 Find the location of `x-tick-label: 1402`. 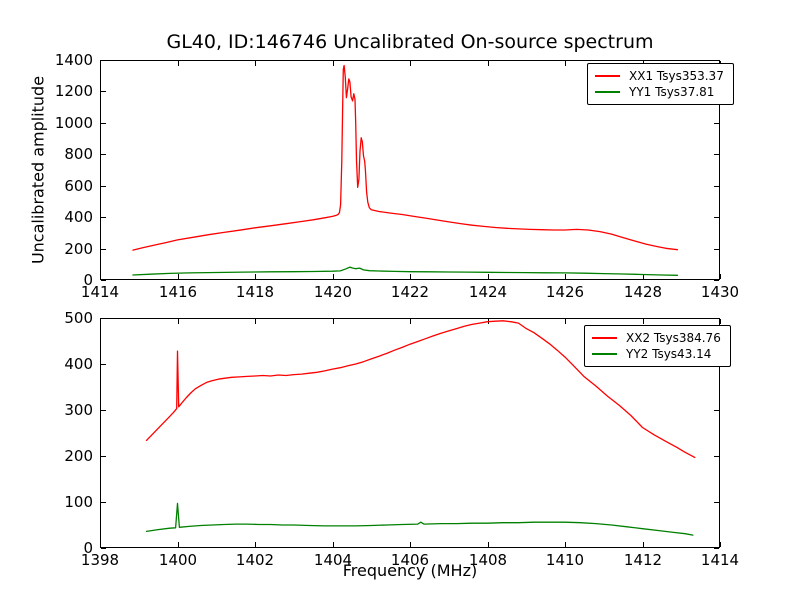

x-tick-label: 1402 is located at coordinates (255, 560).